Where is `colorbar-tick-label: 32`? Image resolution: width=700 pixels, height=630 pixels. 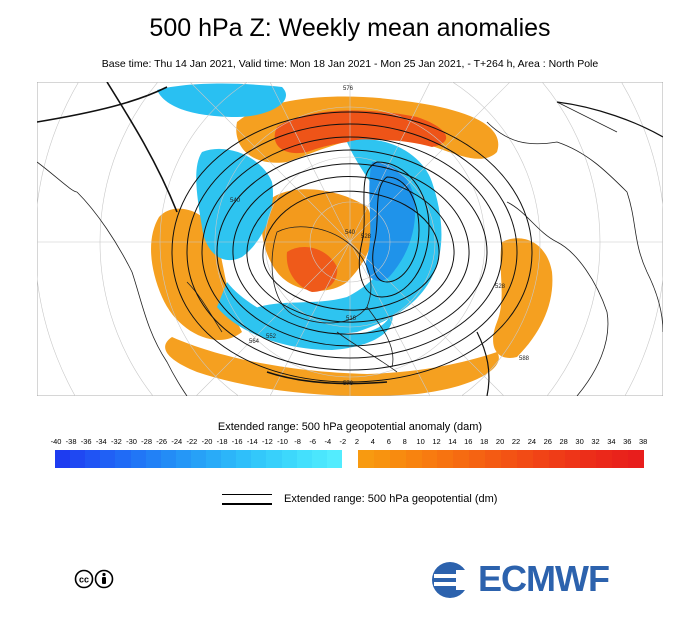
colorbar-tick-label: 32 is located at coordinates (595, 441).